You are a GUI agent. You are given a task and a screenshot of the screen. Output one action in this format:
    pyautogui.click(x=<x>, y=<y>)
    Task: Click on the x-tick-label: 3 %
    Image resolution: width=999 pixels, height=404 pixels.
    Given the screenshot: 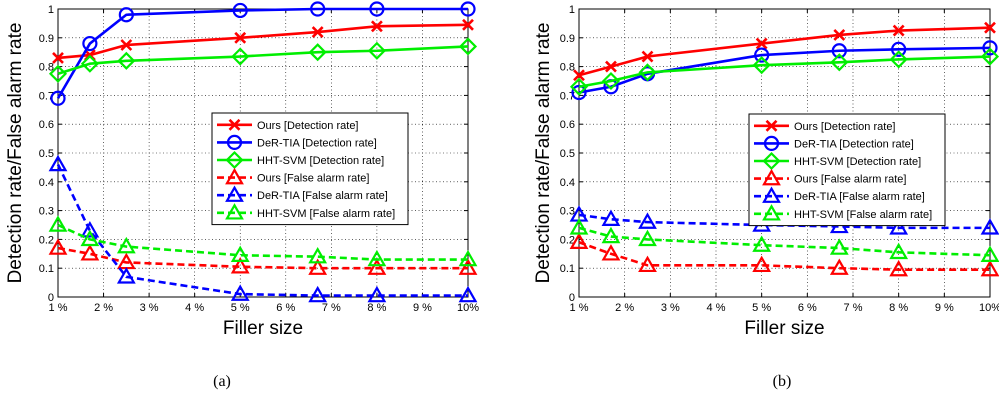 What is the action you would take?
    pyautogui.click(x=670, y=308)
    